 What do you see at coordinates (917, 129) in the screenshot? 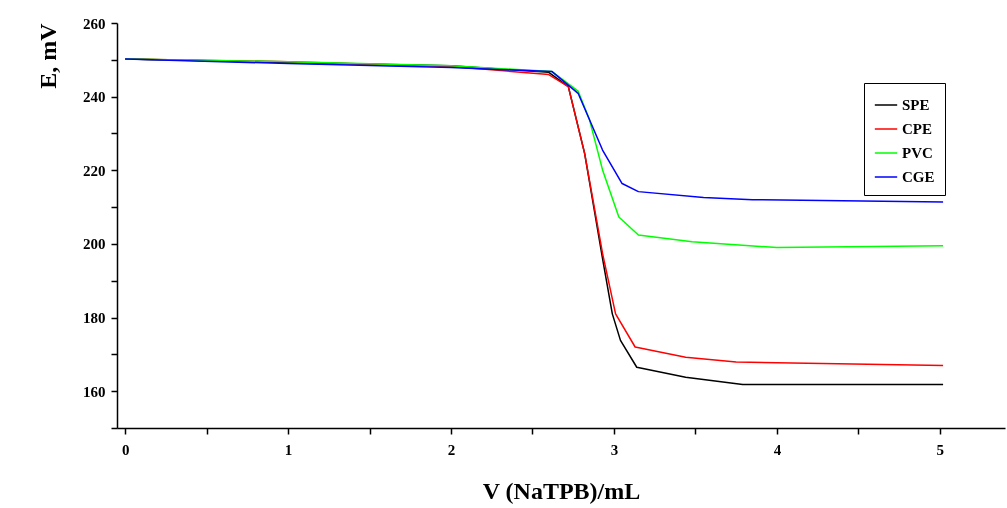
I see `legend-label: CPE` at bounding box center [917, 129].